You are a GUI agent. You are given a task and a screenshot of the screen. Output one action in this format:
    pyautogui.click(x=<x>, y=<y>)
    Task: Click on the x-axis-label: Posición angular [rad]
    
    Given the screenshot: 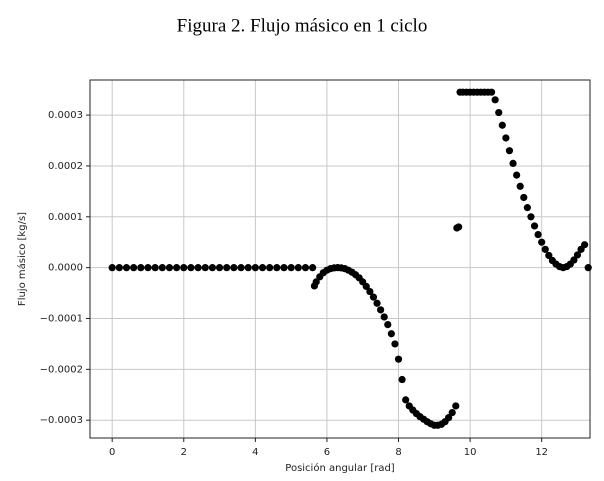 What is the action you would take?
    pyautogui.click(x=340, y=468)
    